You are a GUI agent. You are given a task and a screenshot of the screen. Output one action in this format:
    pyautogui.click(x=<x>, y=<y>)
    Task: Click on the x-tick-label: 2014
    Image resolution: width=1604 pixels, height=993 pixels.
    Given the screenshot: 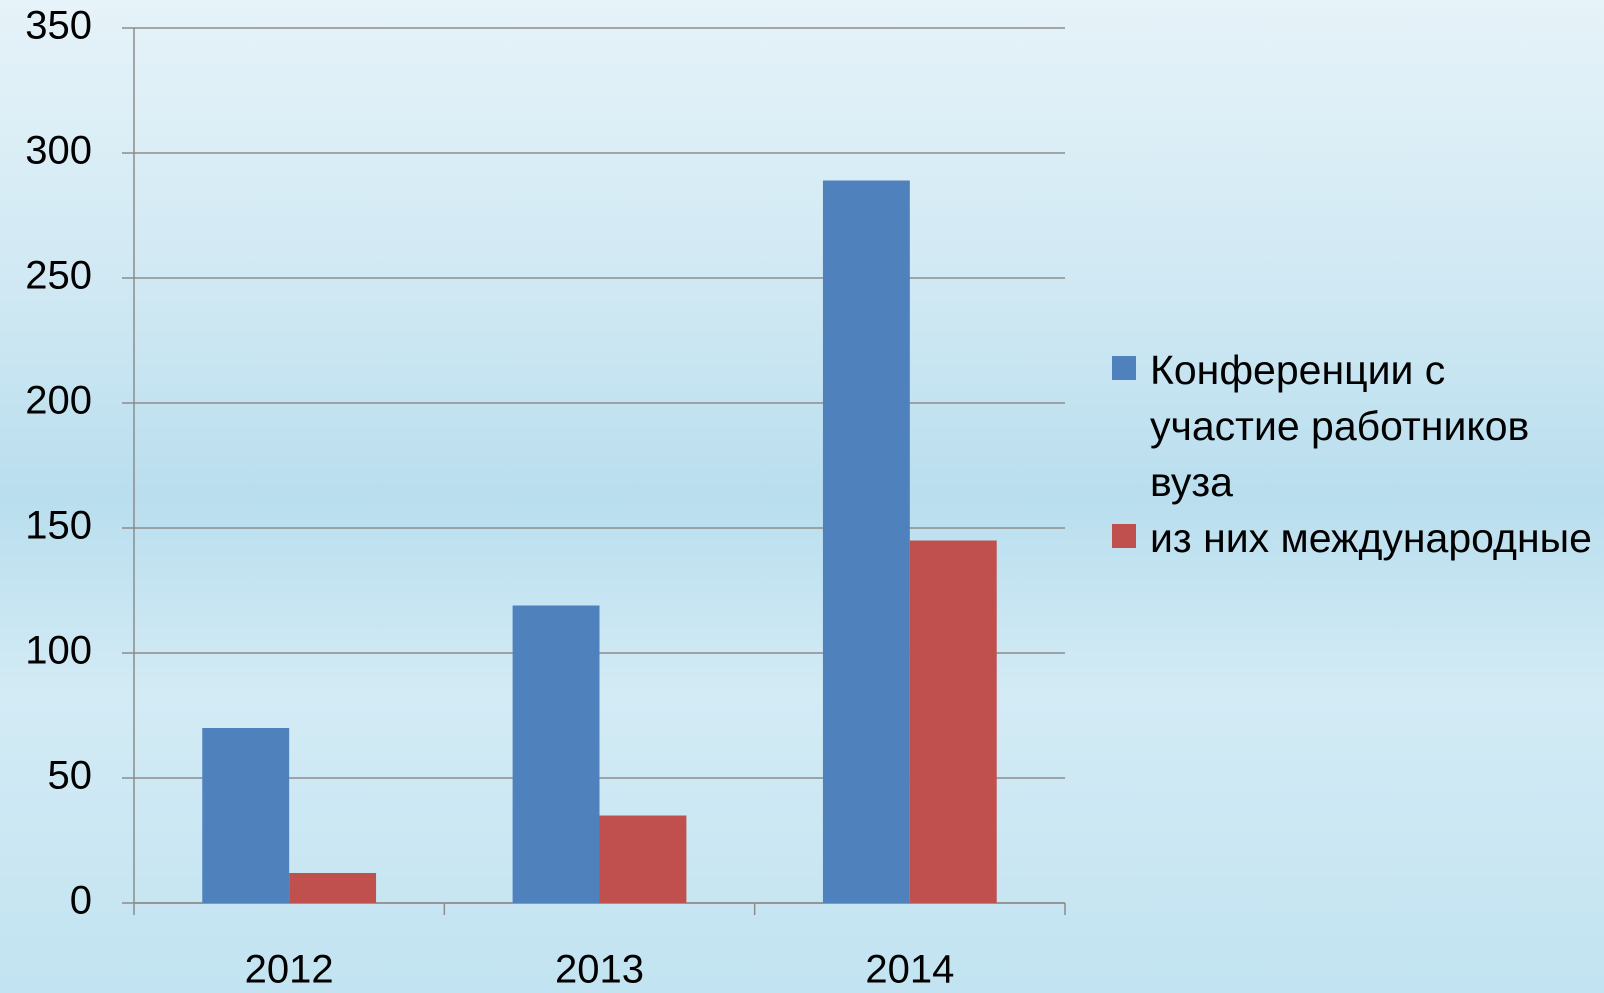 What is the action you would take?
    pyautogui.click(x=909, y=970)
    